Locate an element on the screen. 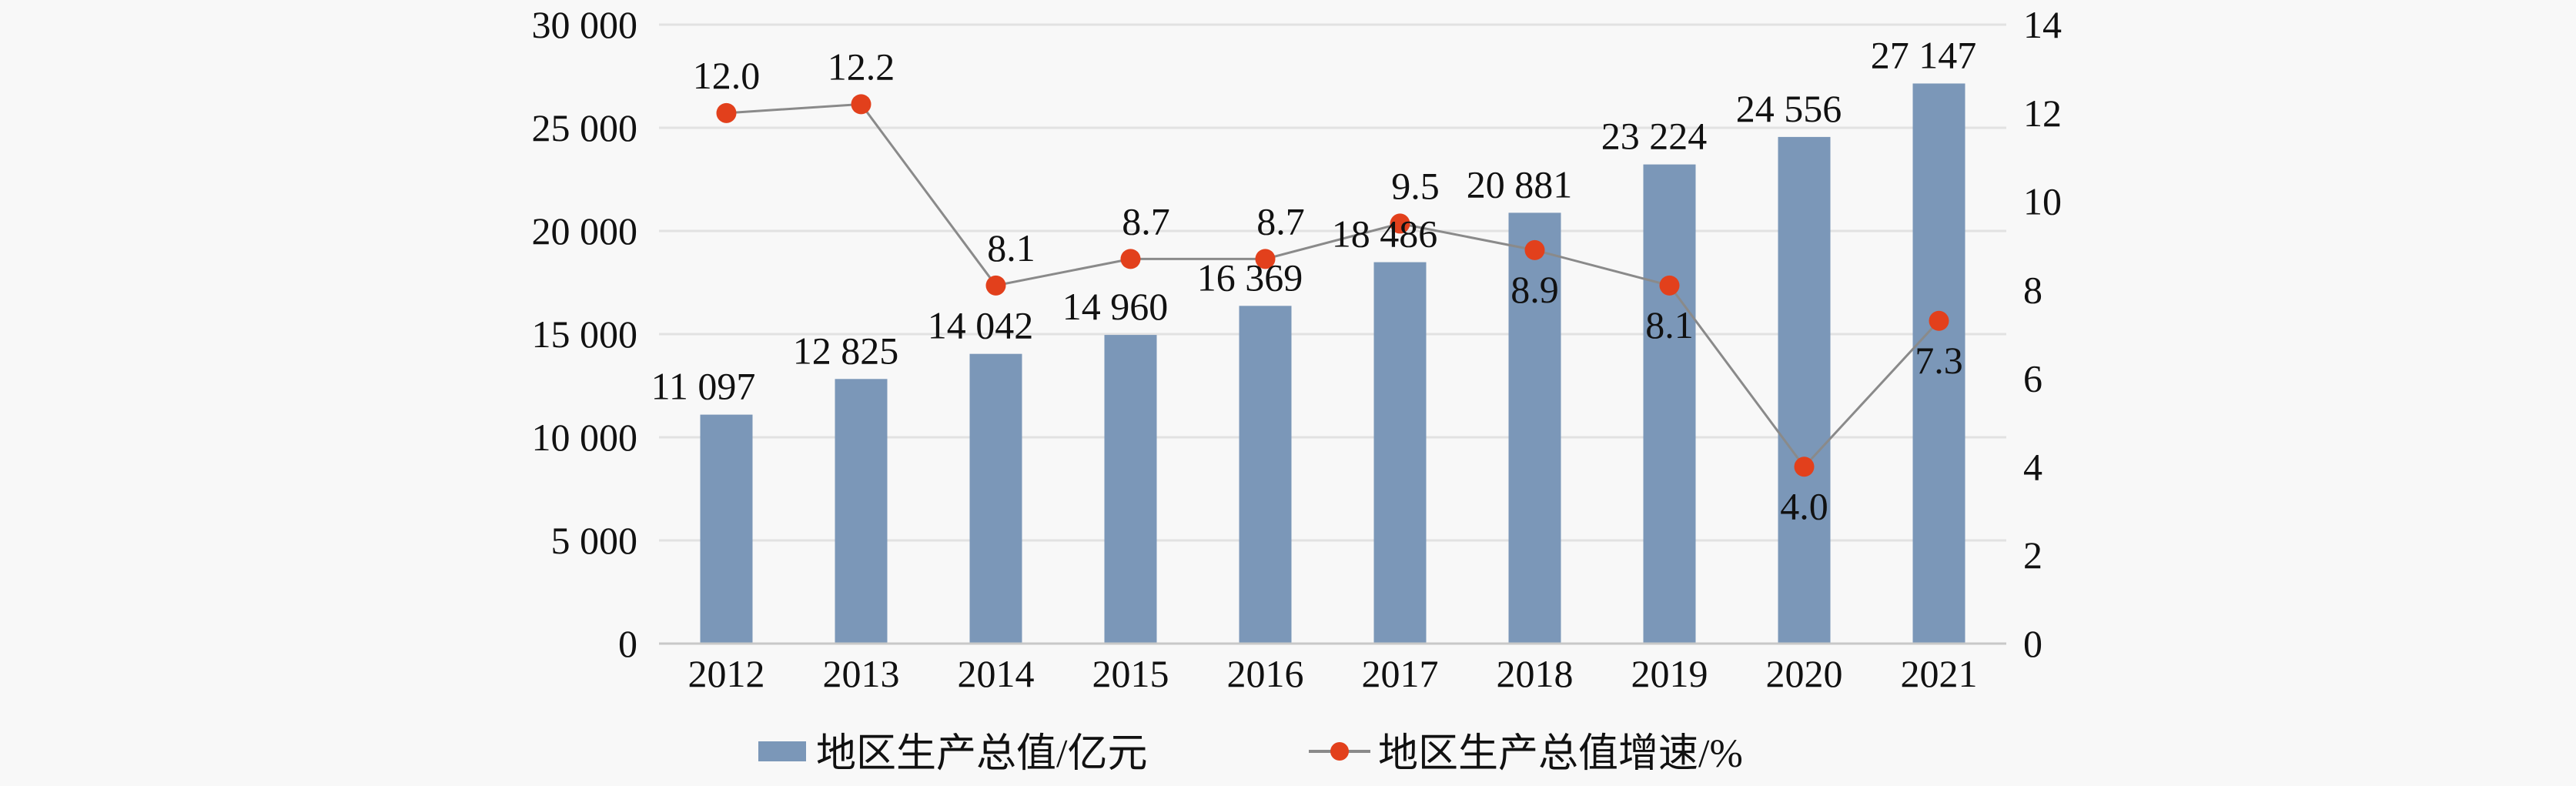 The height and width of the screenshot is (786, 2576). x-tick-label: 2019 is located at coordinates (1669, 673).